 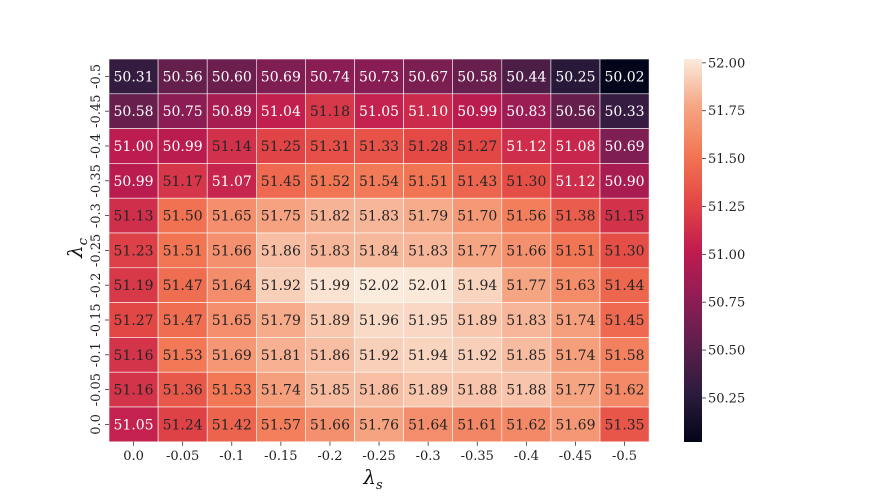 I want to click on heatmap-cell-label: 51.31, so click(x=330, y=147).